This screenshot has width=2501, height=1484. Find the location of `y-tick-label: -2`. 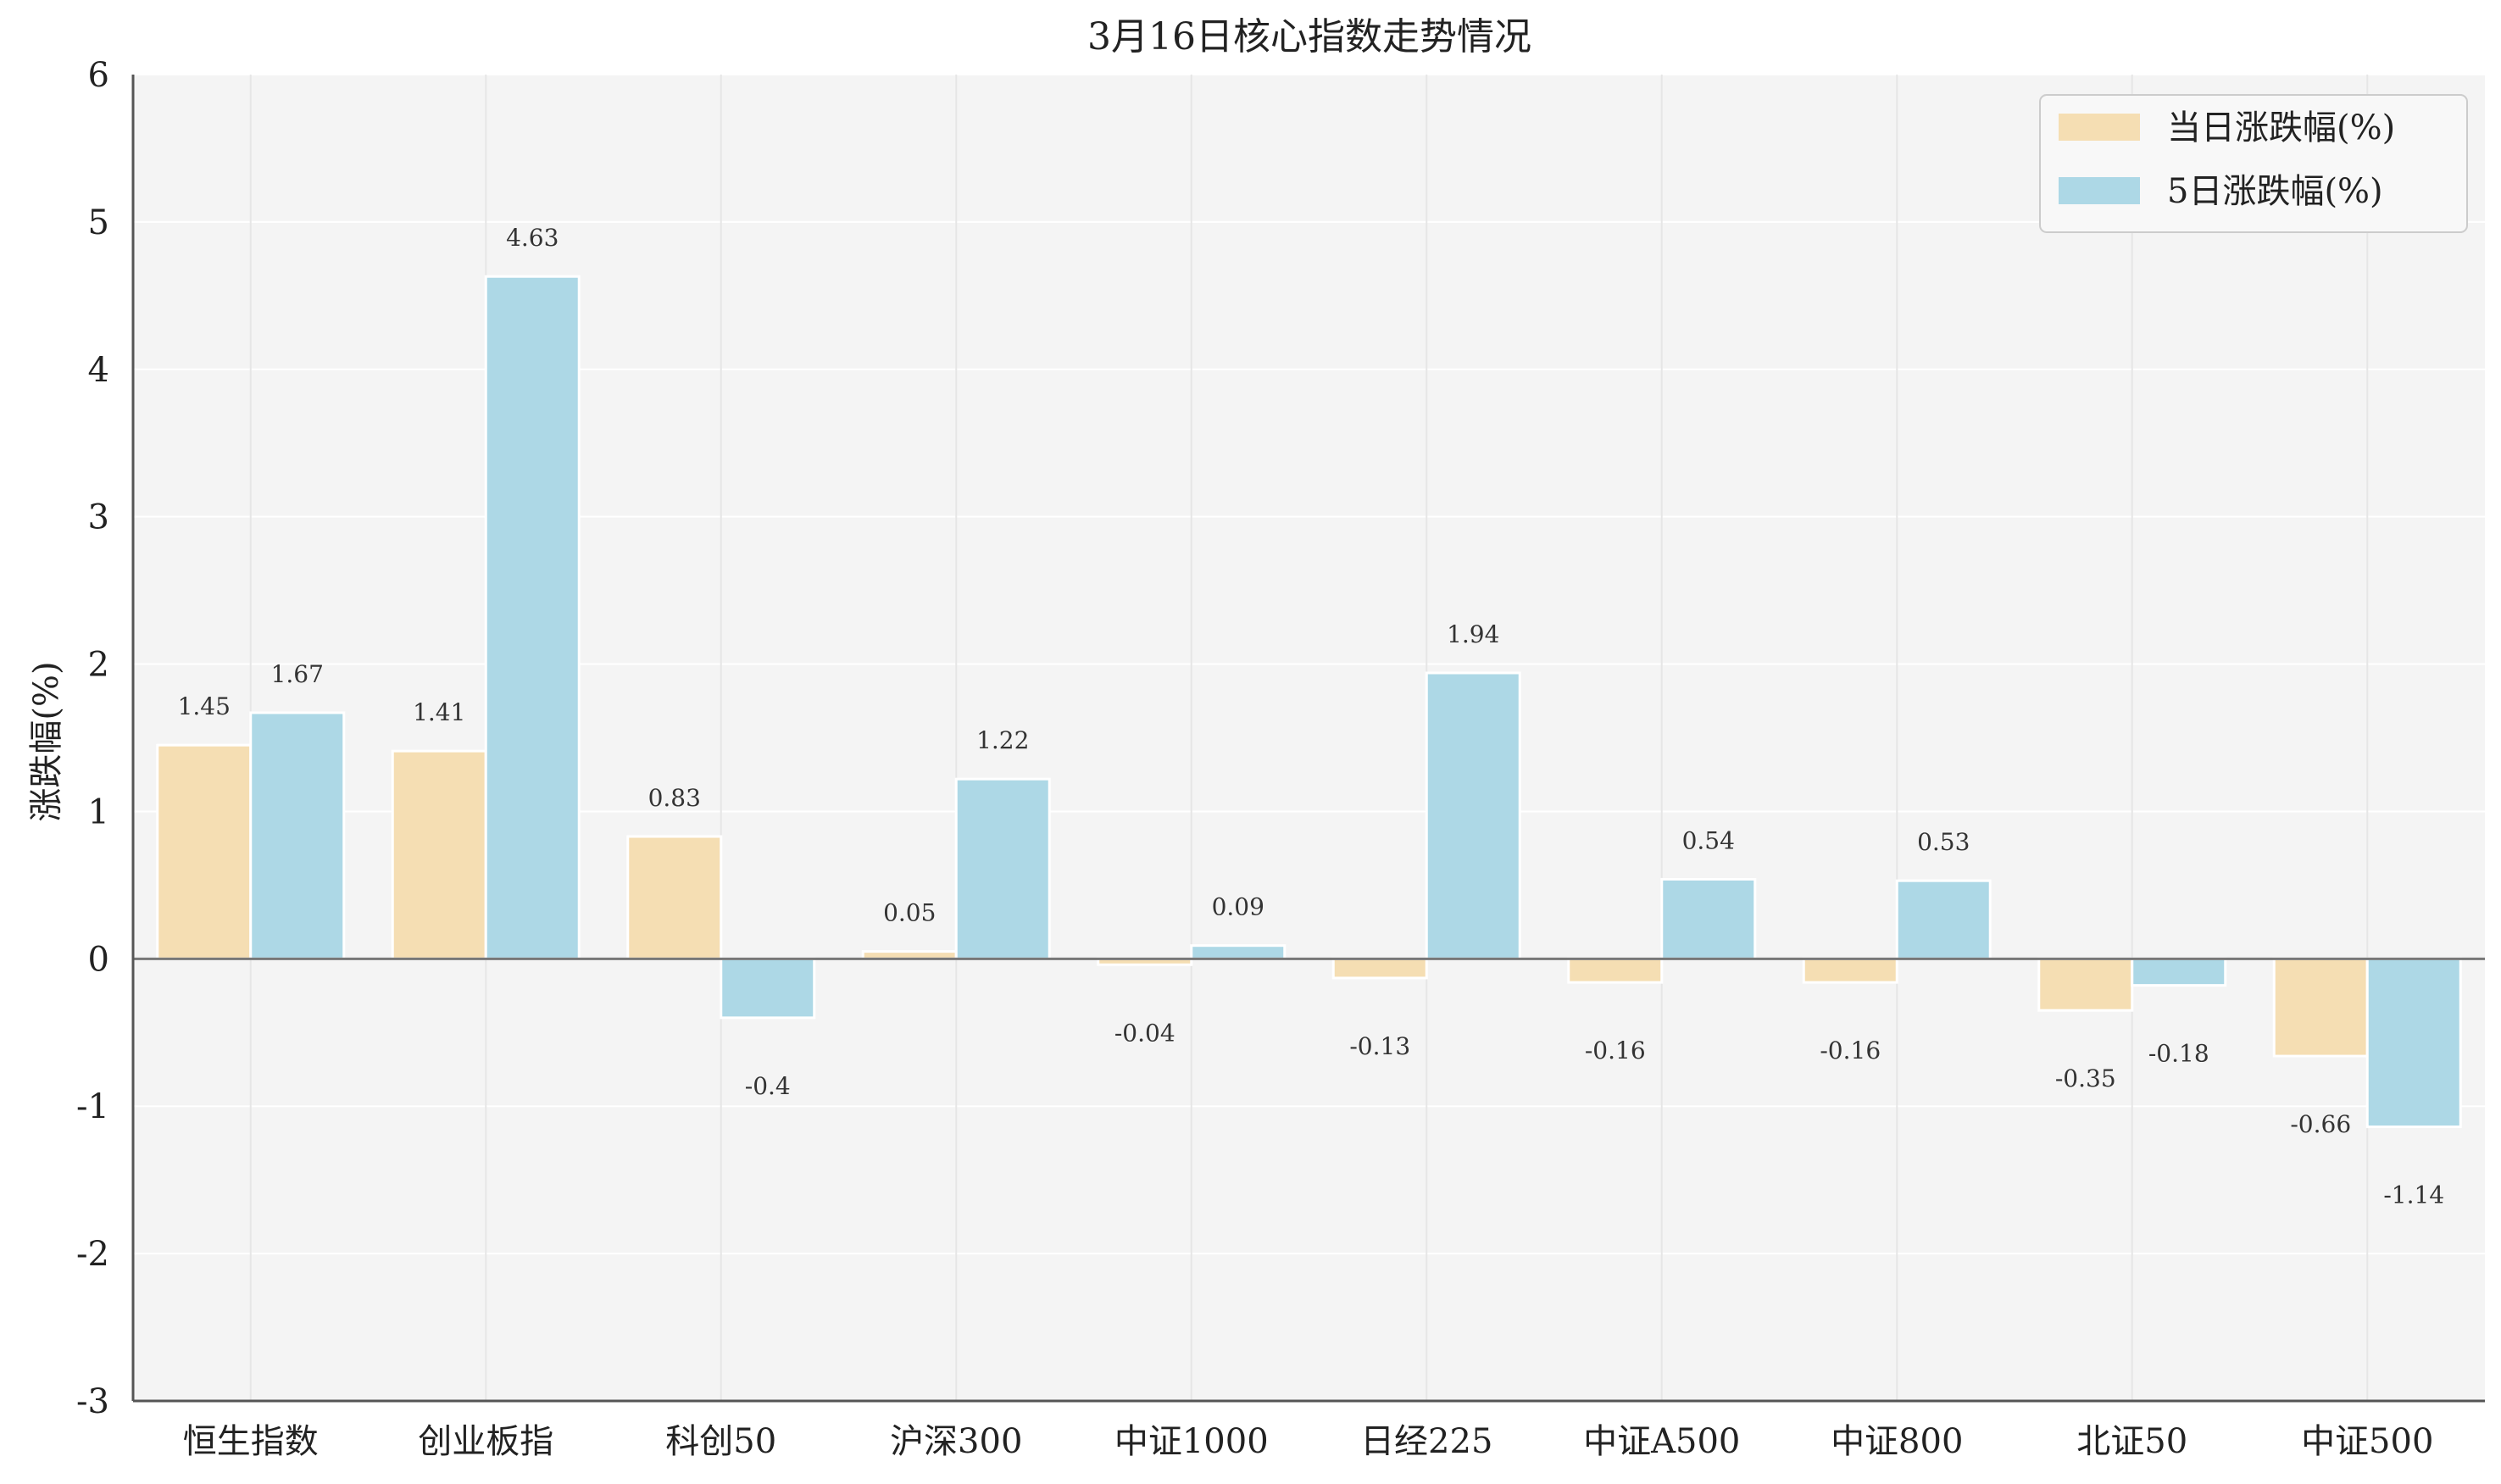

y-tick-label: -2 is located at coordinates (92, 1255).